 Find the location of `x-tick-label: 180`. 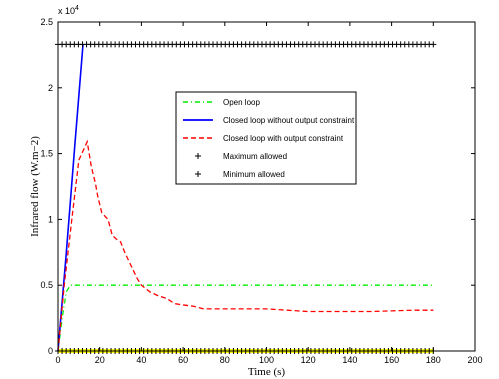

x-tick-label: 180 is located at coordinates (433, 360).